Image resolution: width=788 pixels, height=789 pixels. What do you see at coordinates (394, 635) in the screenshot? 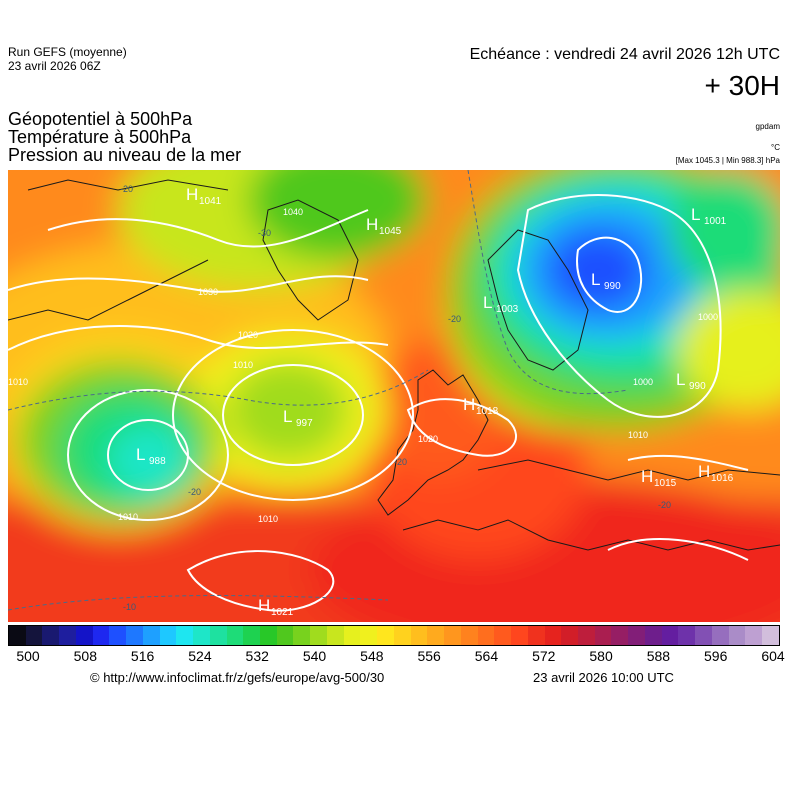
I see `colorbar` at bounding box center [394, 635].